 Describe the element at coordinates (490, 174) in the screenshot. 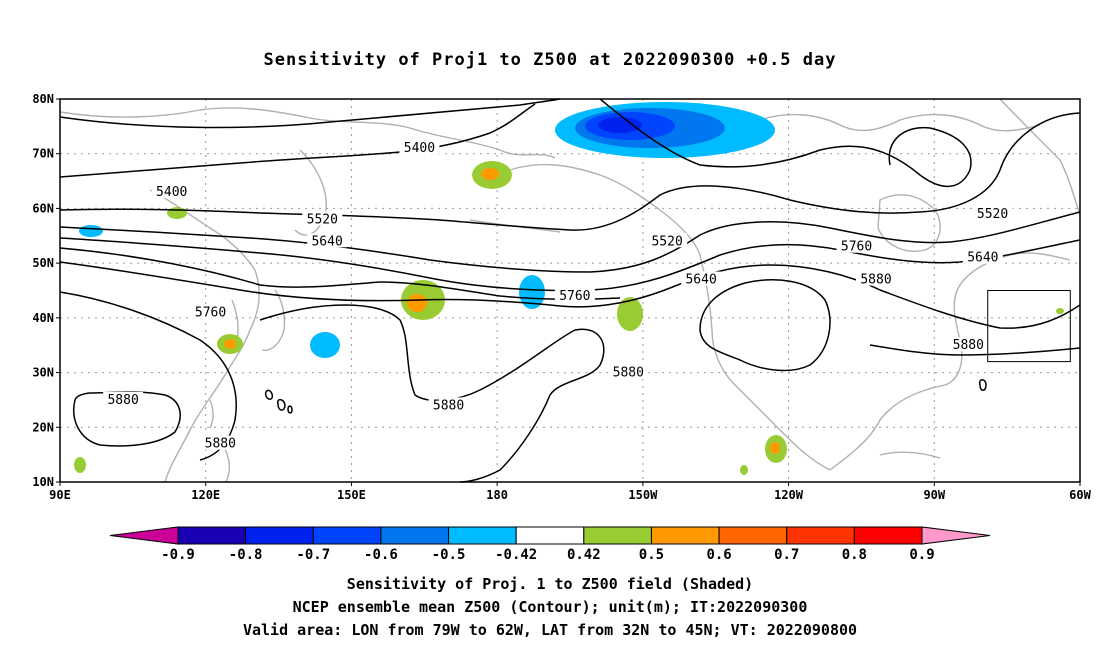

I see `shade-pos-bering-core` at that location.